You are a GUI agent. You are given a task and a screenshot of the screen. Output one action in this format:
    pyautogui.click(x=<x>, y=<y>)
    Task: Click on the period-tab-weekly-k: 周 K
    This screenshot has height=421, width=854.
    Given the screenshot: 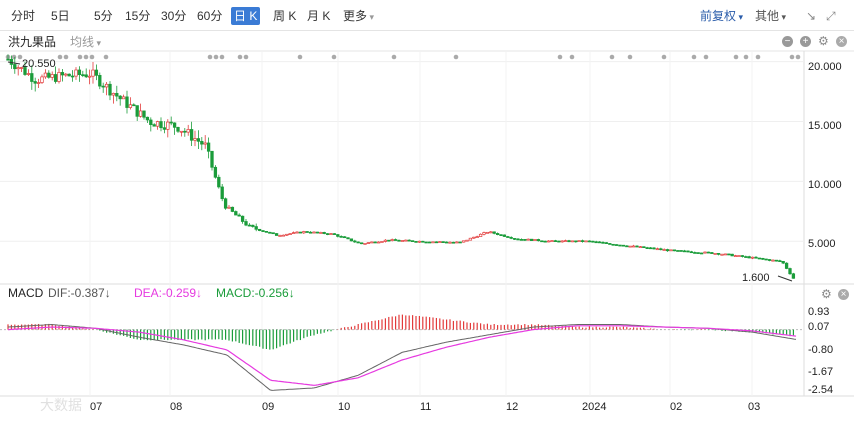 What is the action you would take?
    pyautogui.click(x=285, y=16)
    